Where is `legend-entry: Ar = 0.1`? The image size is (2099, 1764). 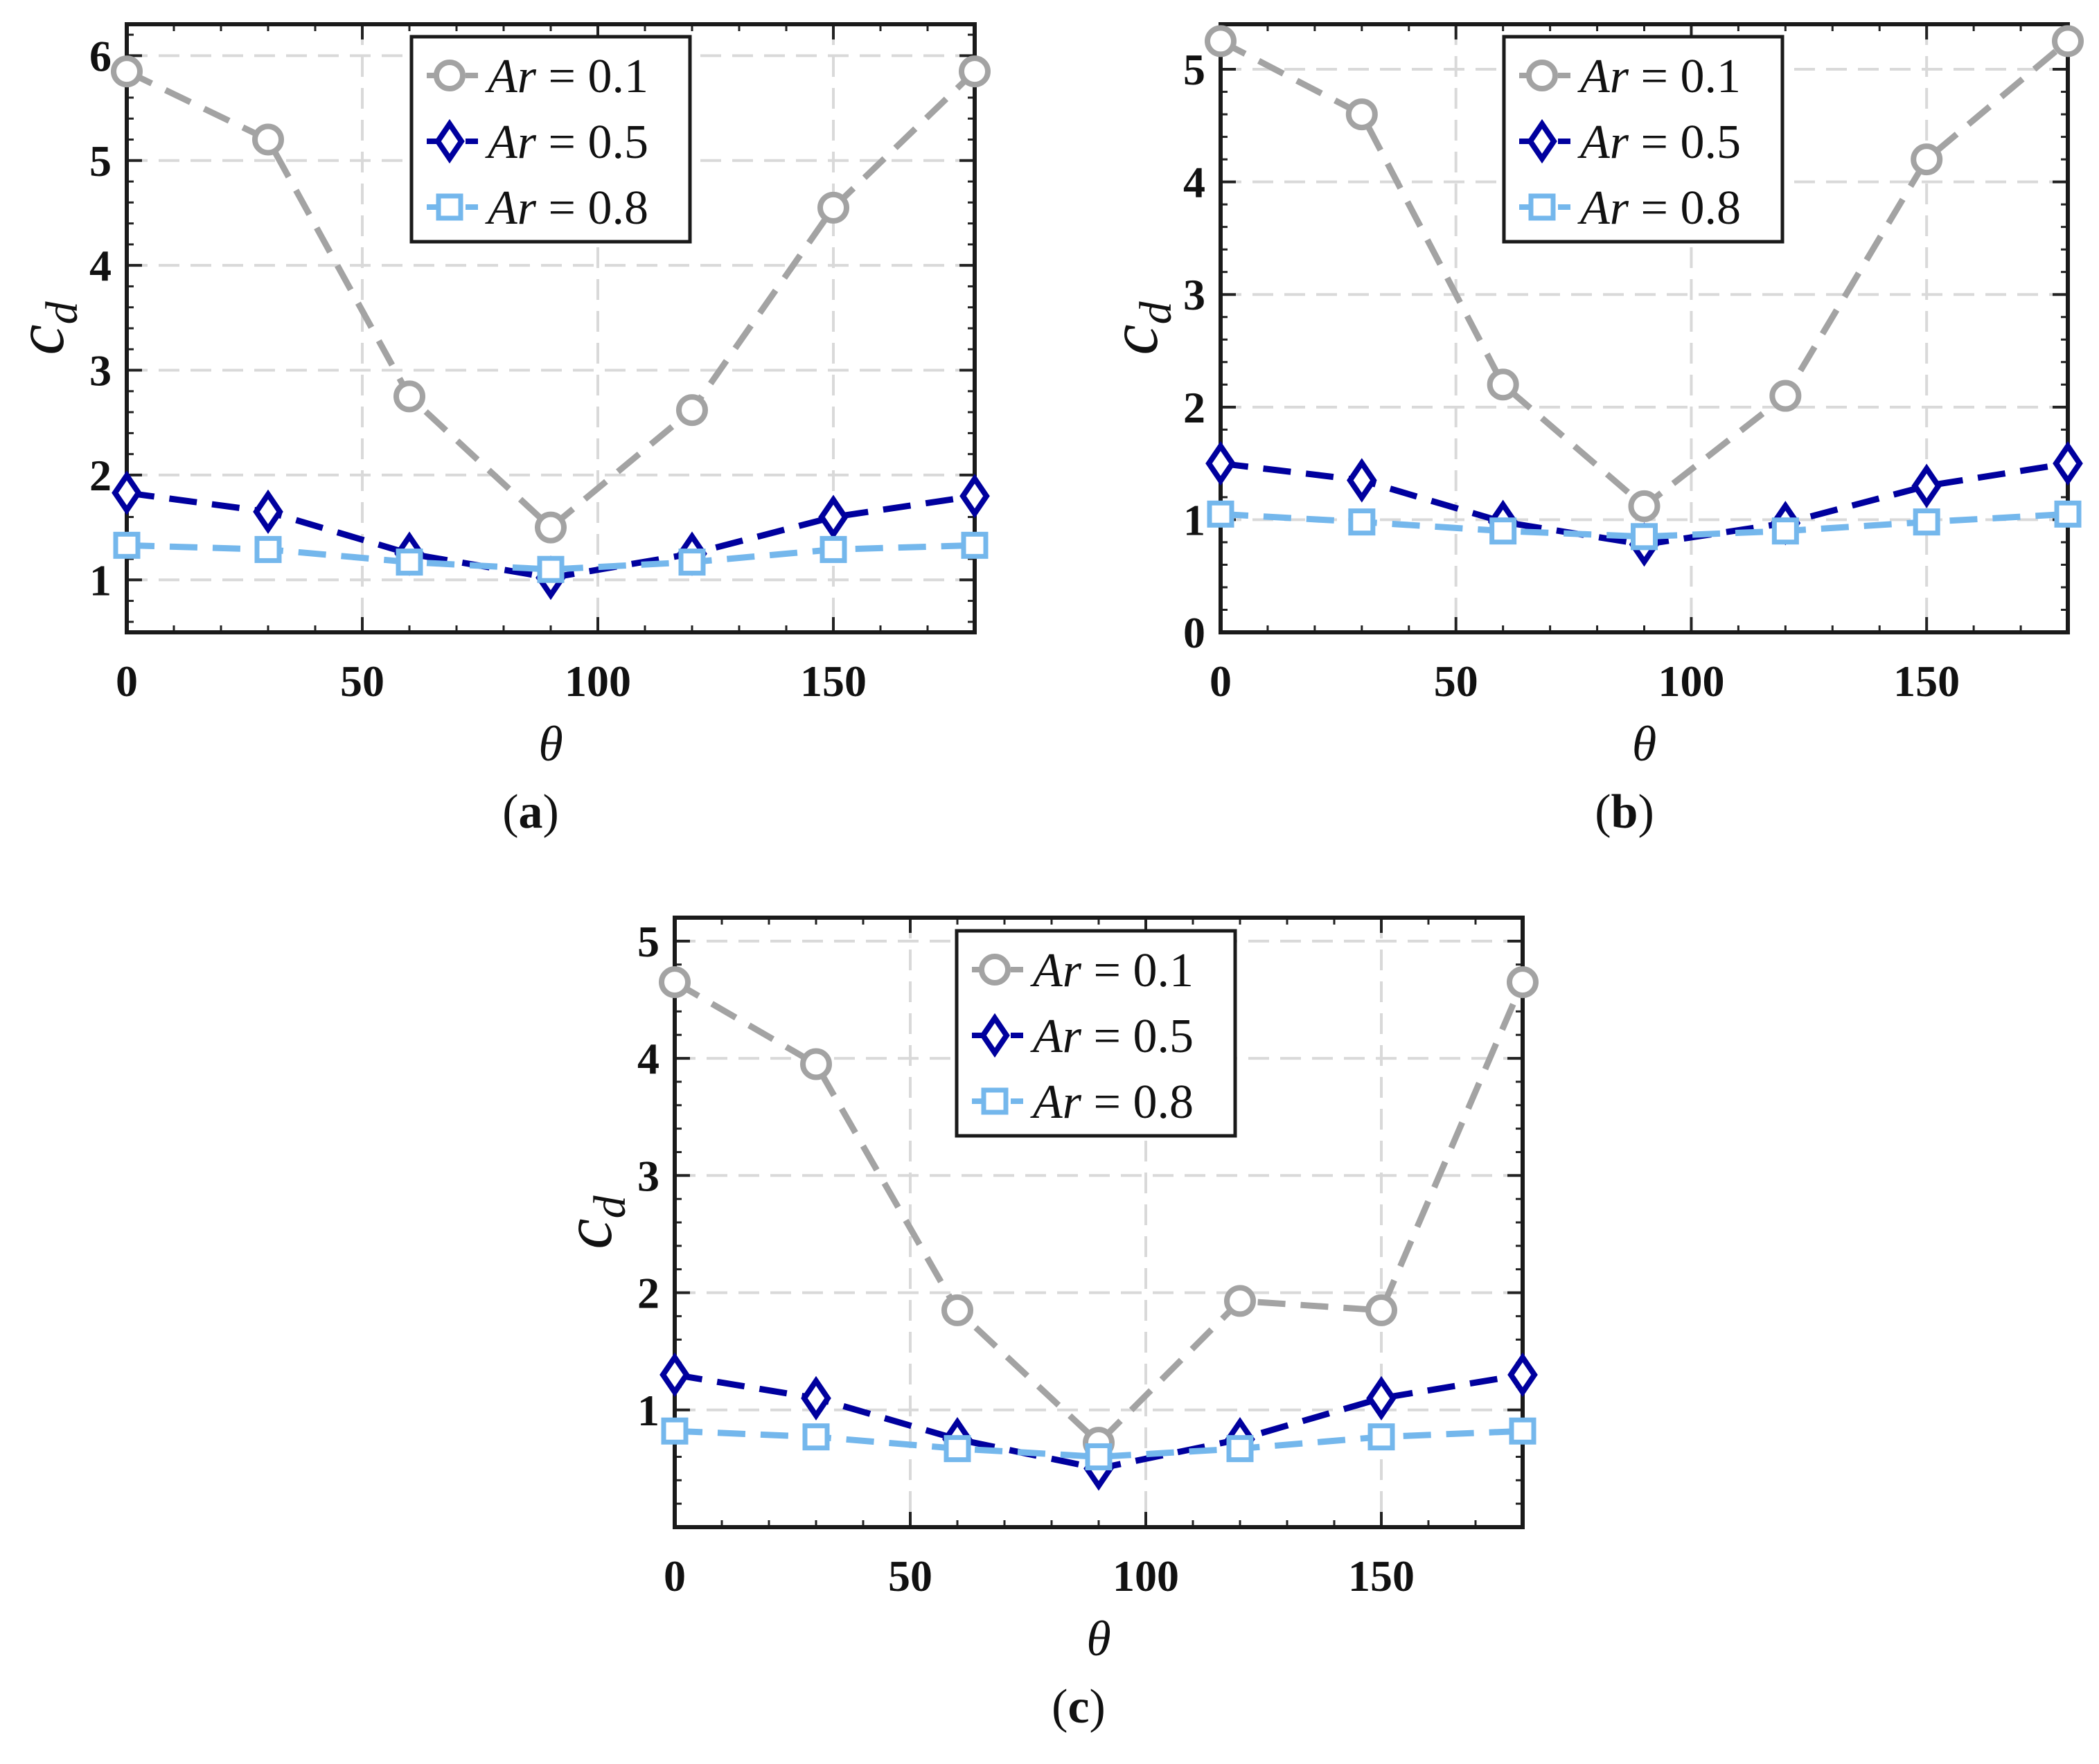
legend-entry: Ar = 0.1 is located at coordinates (1083, 971).